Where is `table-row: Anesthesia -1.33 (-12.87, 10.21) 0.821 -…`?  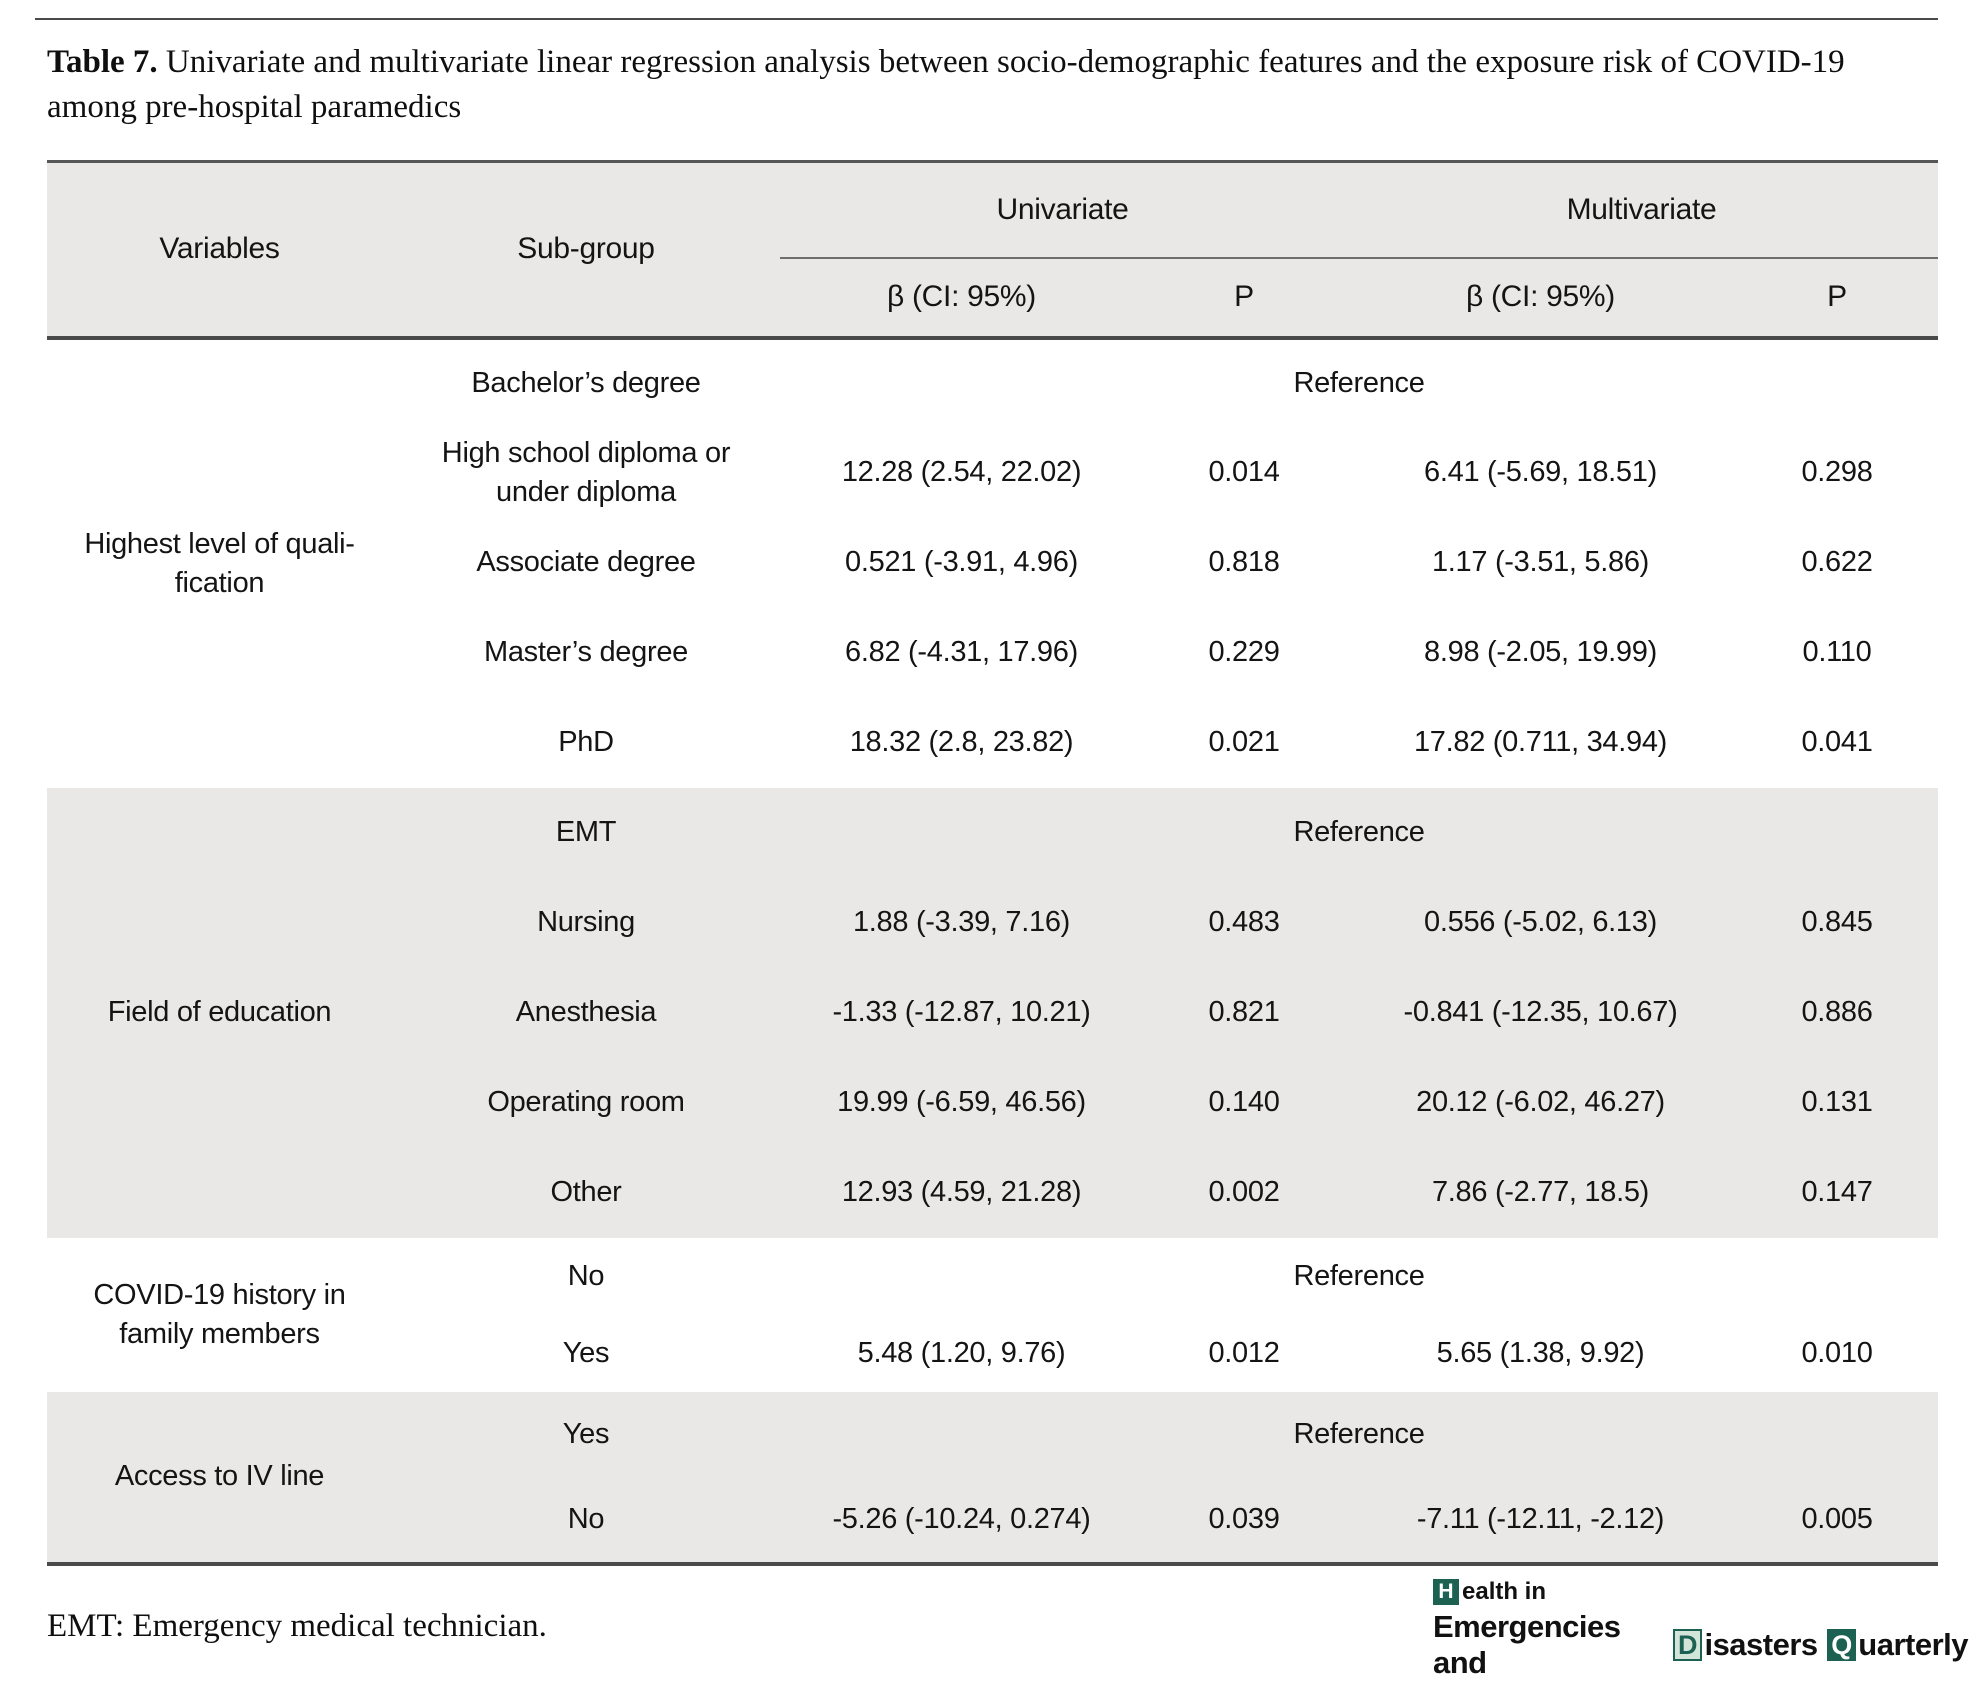
table-row: Anesthesia -1.33 (-12.87, 10.21) 0.821 -… is located at coordinates (992, 1013).